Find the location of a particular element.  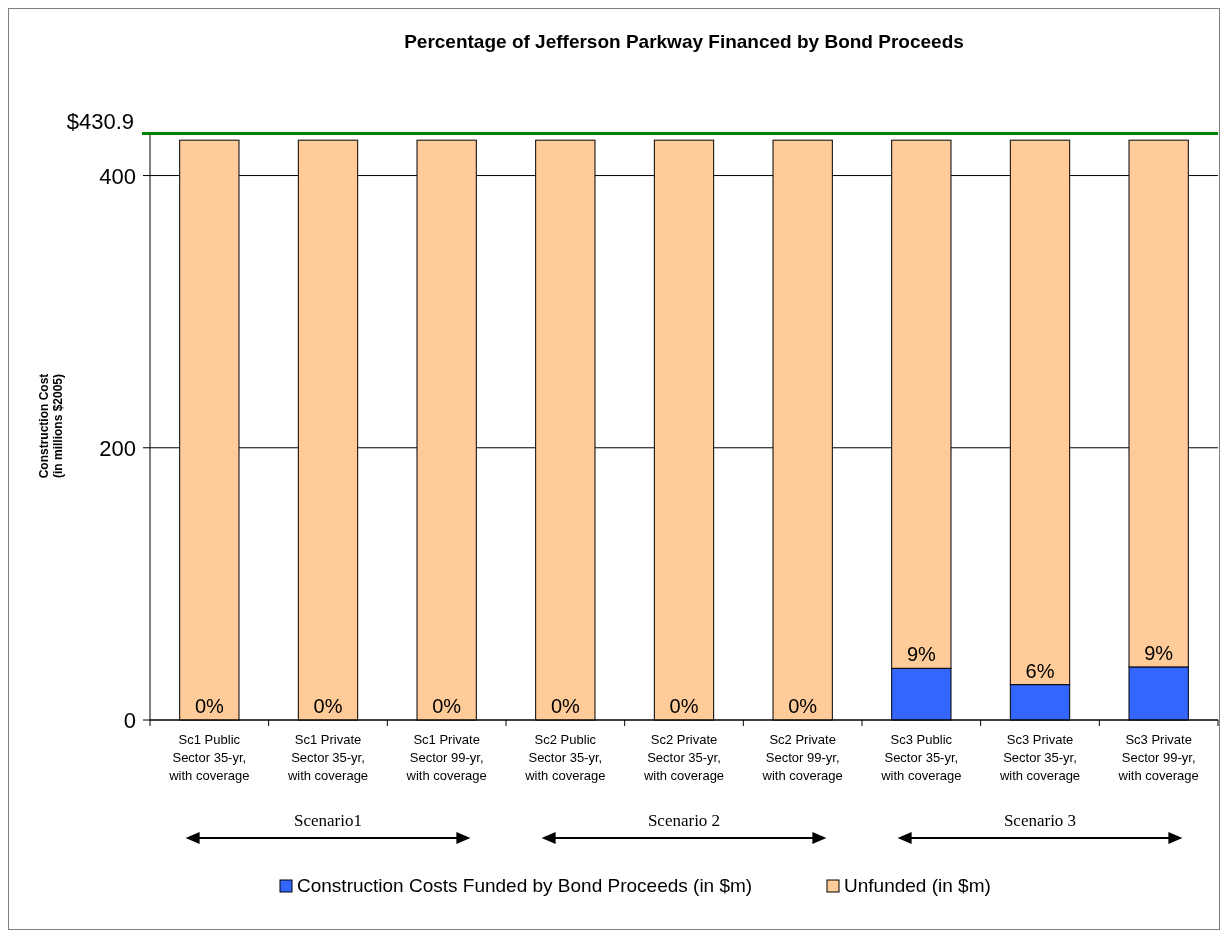

x-tick-label: Sc1 Private Sector 99-yr, with coverage is located at coordinates (446, 757).